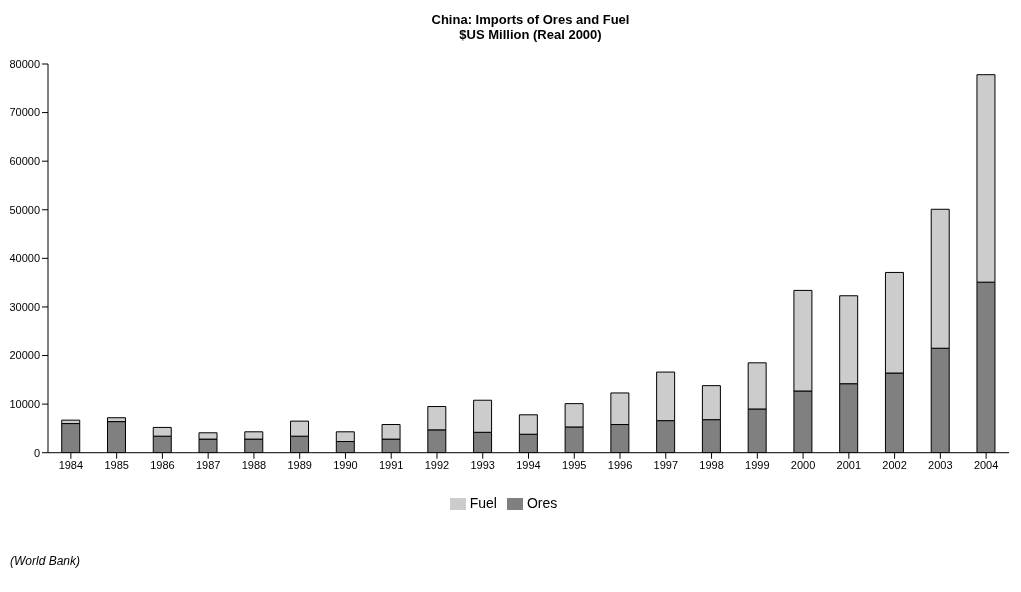 The image size is (1021, 592). I want to click on y-tick-label: 80000, so click(24, 63).